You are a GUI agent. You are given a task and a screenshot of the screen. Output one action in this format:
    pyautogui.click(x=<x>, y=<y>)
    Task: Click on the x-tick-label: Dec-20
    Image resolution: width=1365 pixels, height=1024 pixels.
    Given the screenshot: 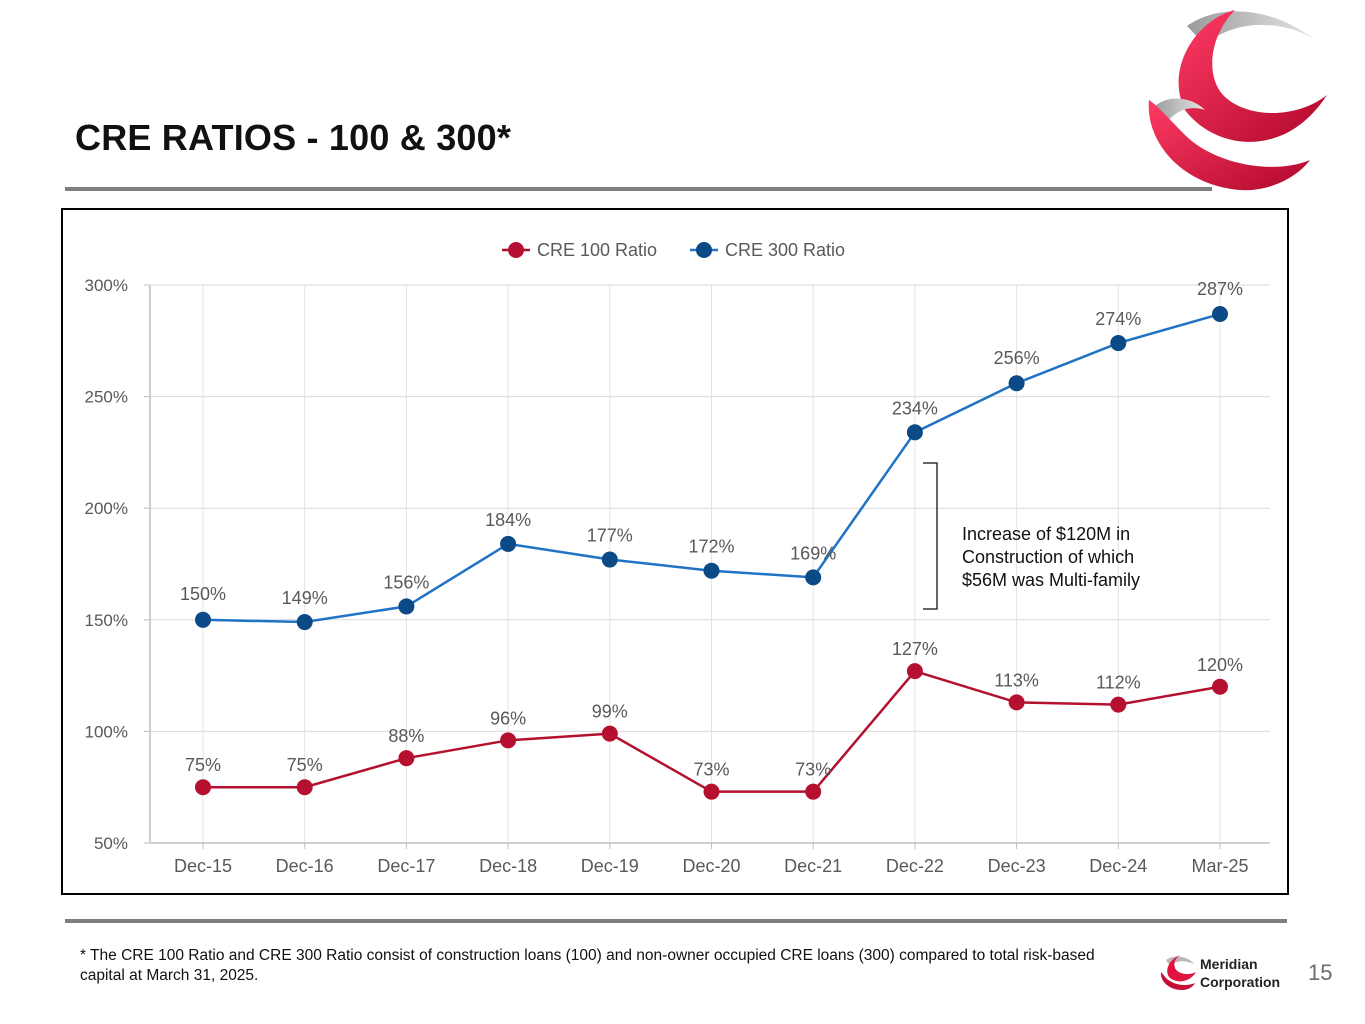 What is the action you would take?
    pyautogui.click(x=711, y=866)
    